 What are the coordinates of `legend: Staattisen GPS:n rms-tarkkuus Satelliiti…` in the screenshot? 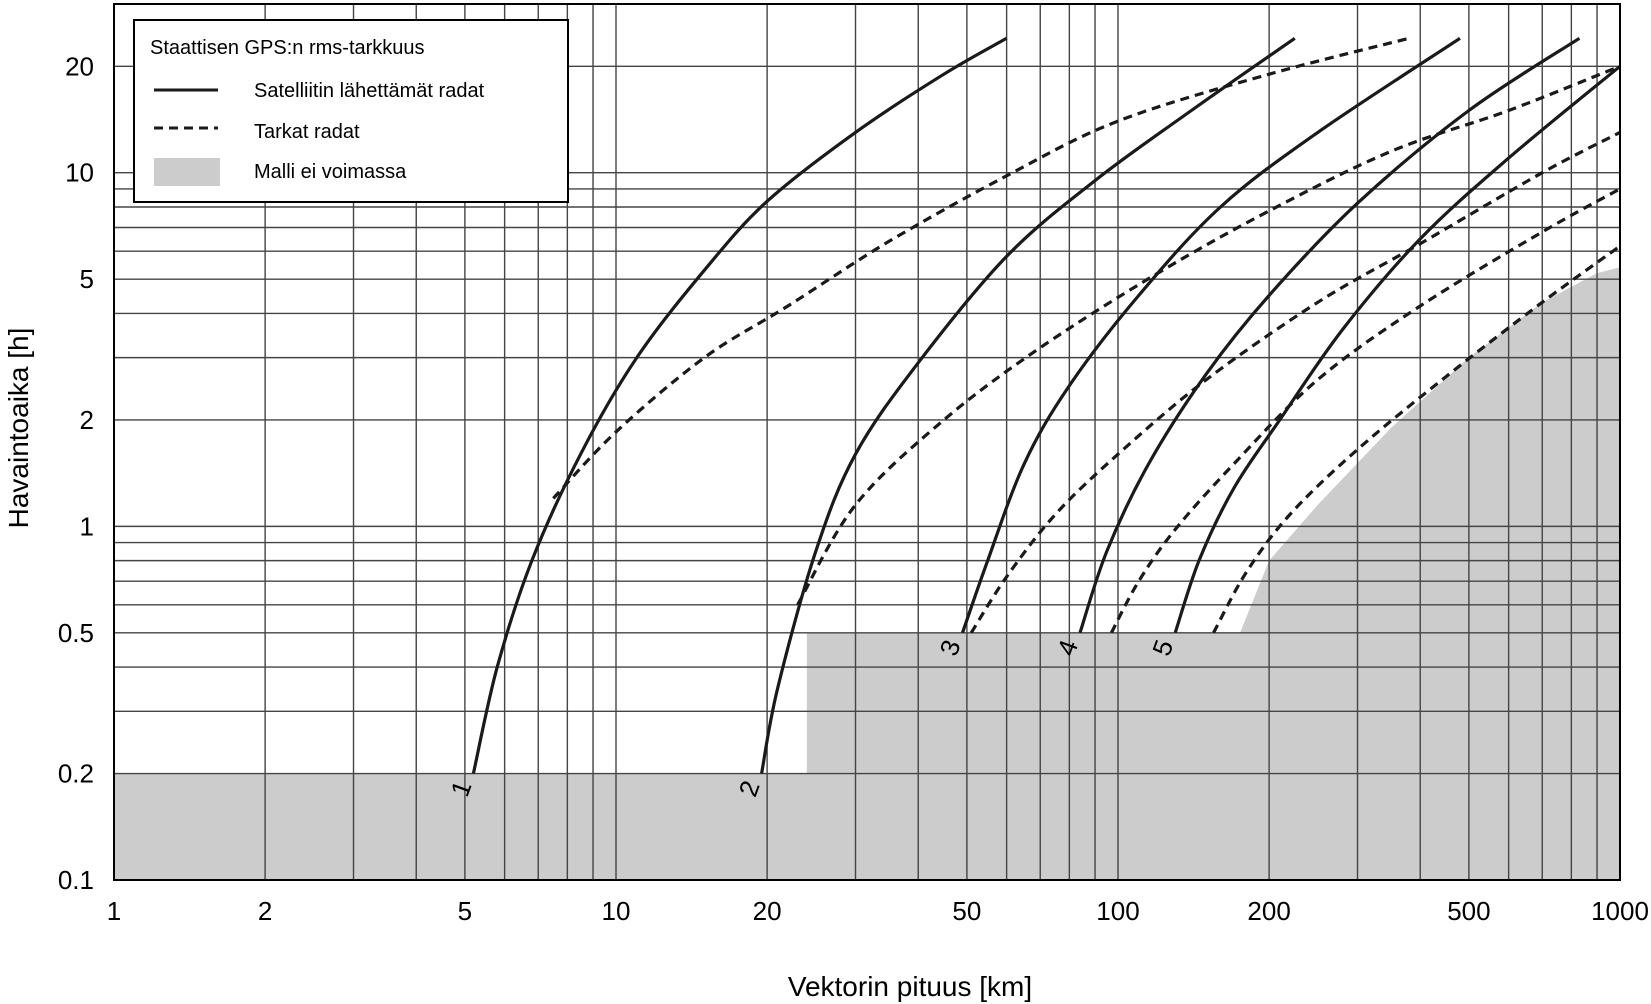 It's located at (351, 111).